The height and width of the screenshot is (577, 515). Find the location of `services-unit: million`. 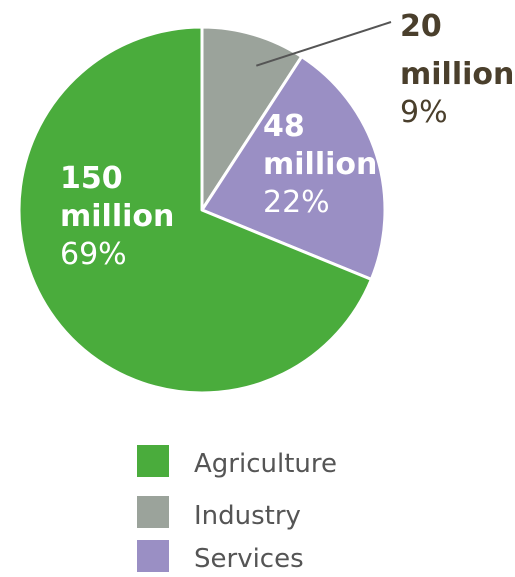

services-unit: million is located at coordinates (320, 164).